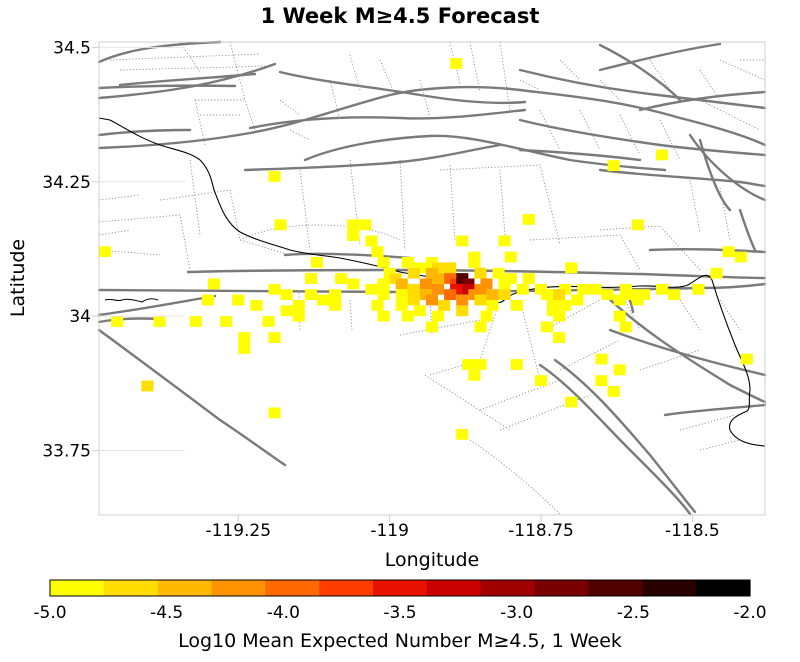 The height and width of the screenshot is (662, 800). Describe the element at coordinates (399, 613) in the screenshot. I see `colorbar-tick-label: -3.5` at that location.